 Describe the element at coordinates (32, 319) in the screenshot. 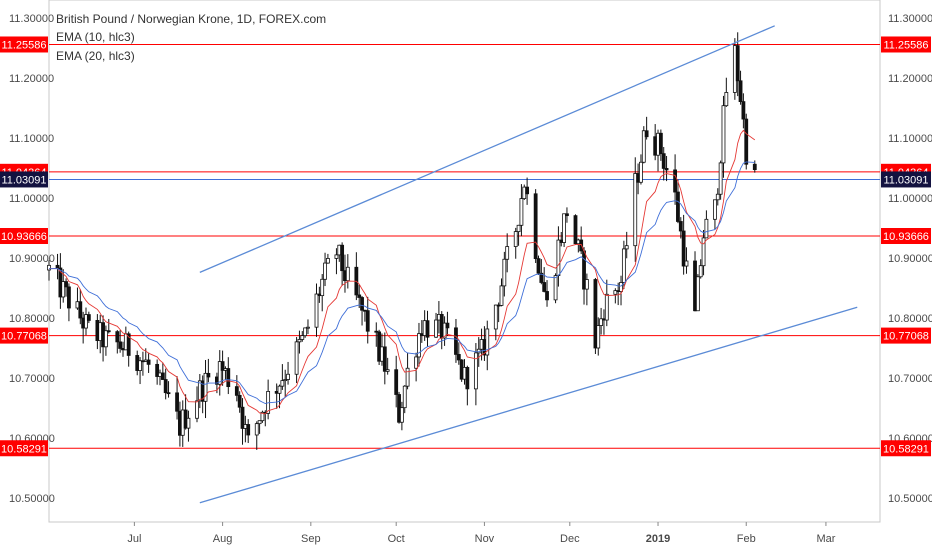

I see `y-tick-left-3: 10.80000` at that location.